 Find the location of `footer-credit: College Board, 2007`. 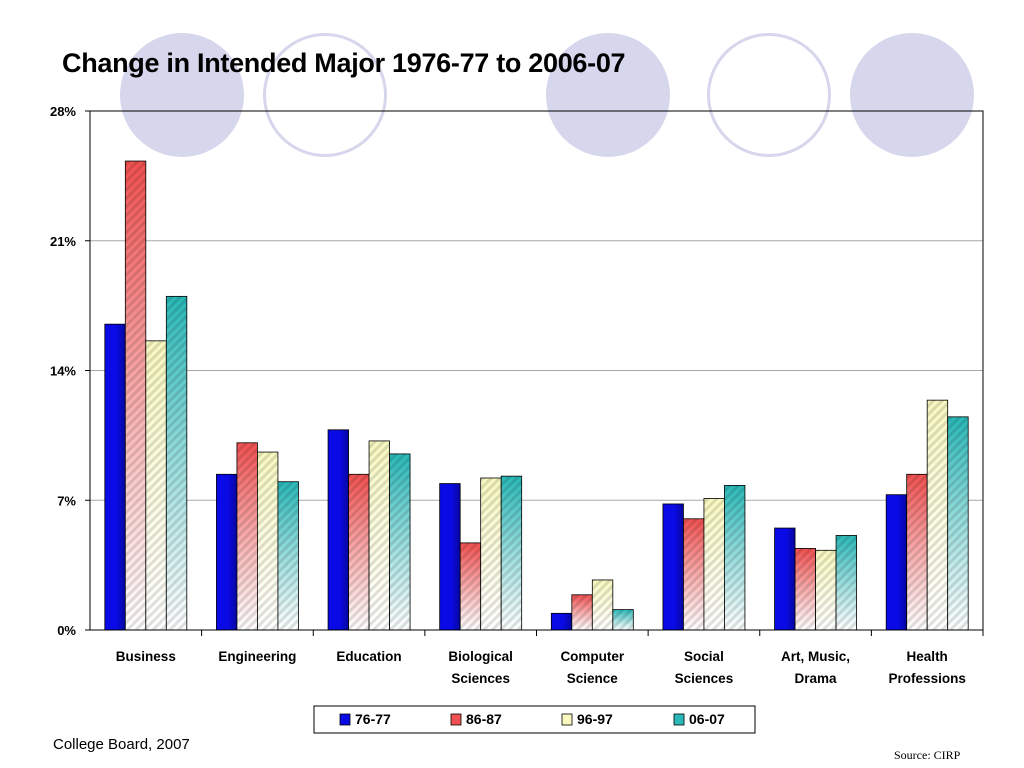

footer-credit: College Board, 2007 is located at coordinates (121, 744).